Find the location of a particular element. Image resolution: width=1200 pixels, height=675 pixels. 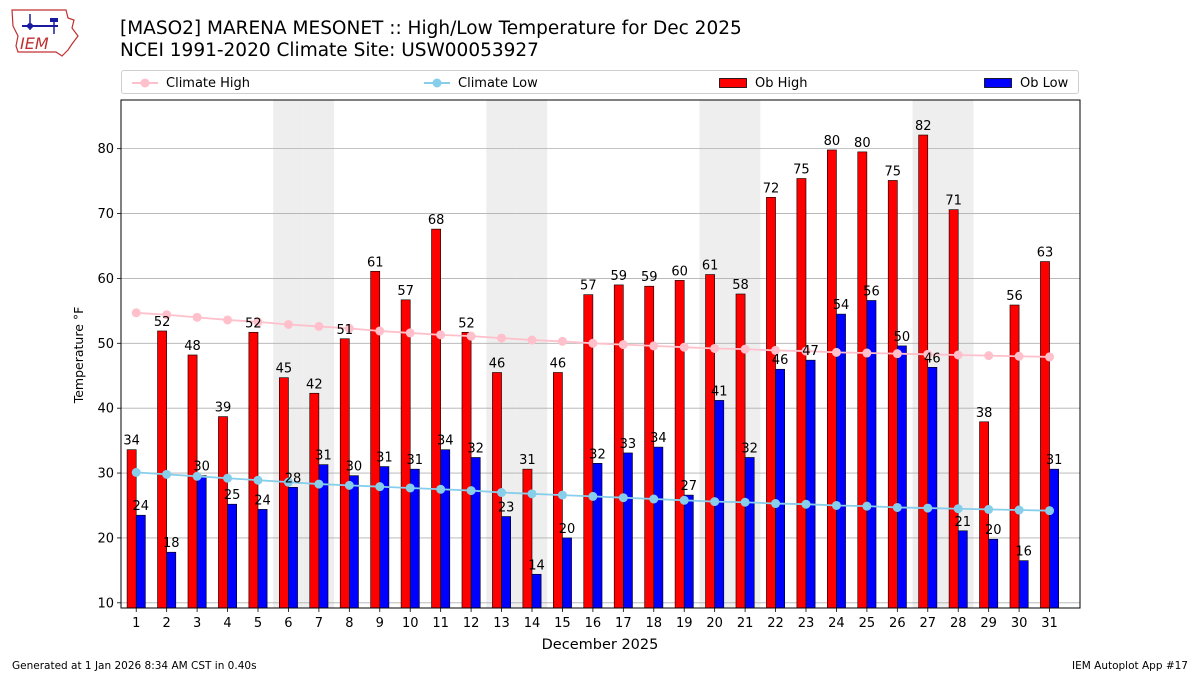

ytick-label-10: 10 is located at coordinates (105, 603).